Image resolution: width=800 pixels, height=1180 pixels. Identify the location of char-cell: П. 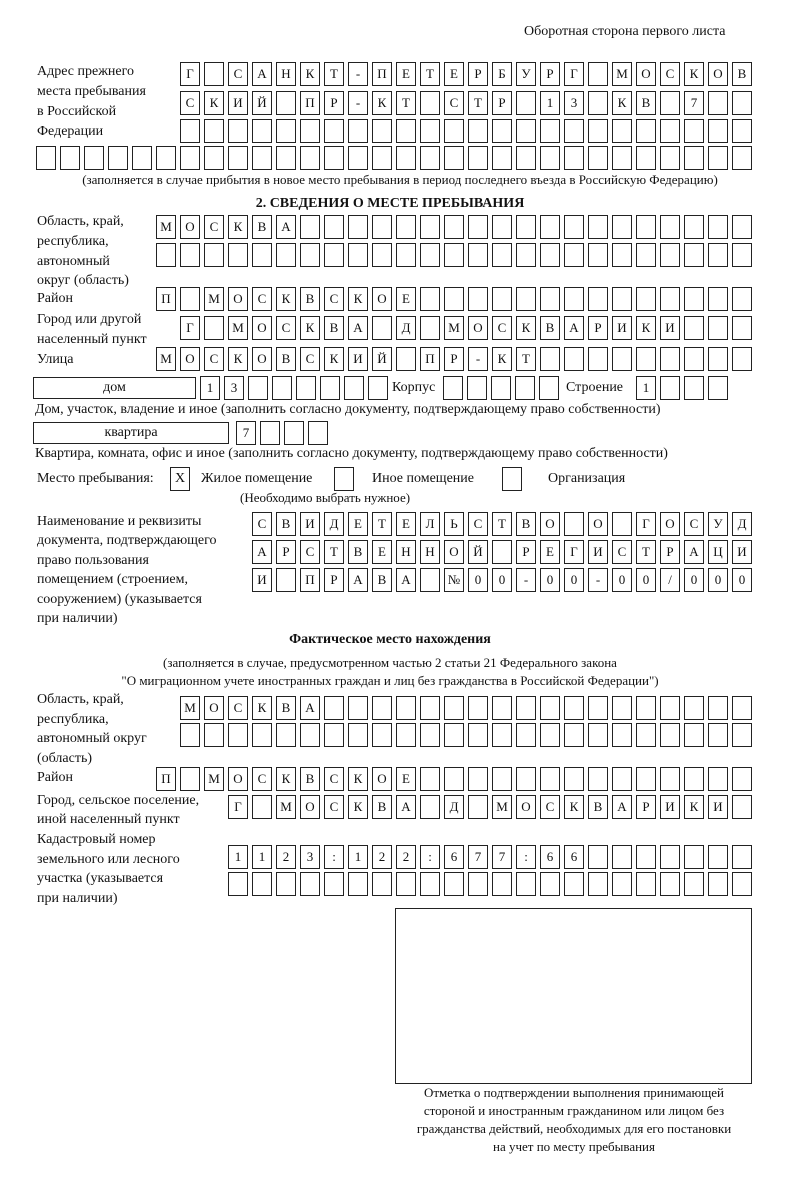
(382, 74).